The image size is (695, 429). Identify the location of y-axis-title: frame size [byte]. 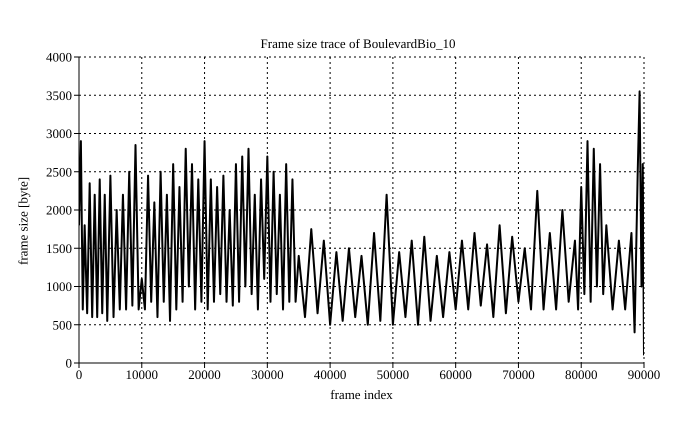
(23, 220).